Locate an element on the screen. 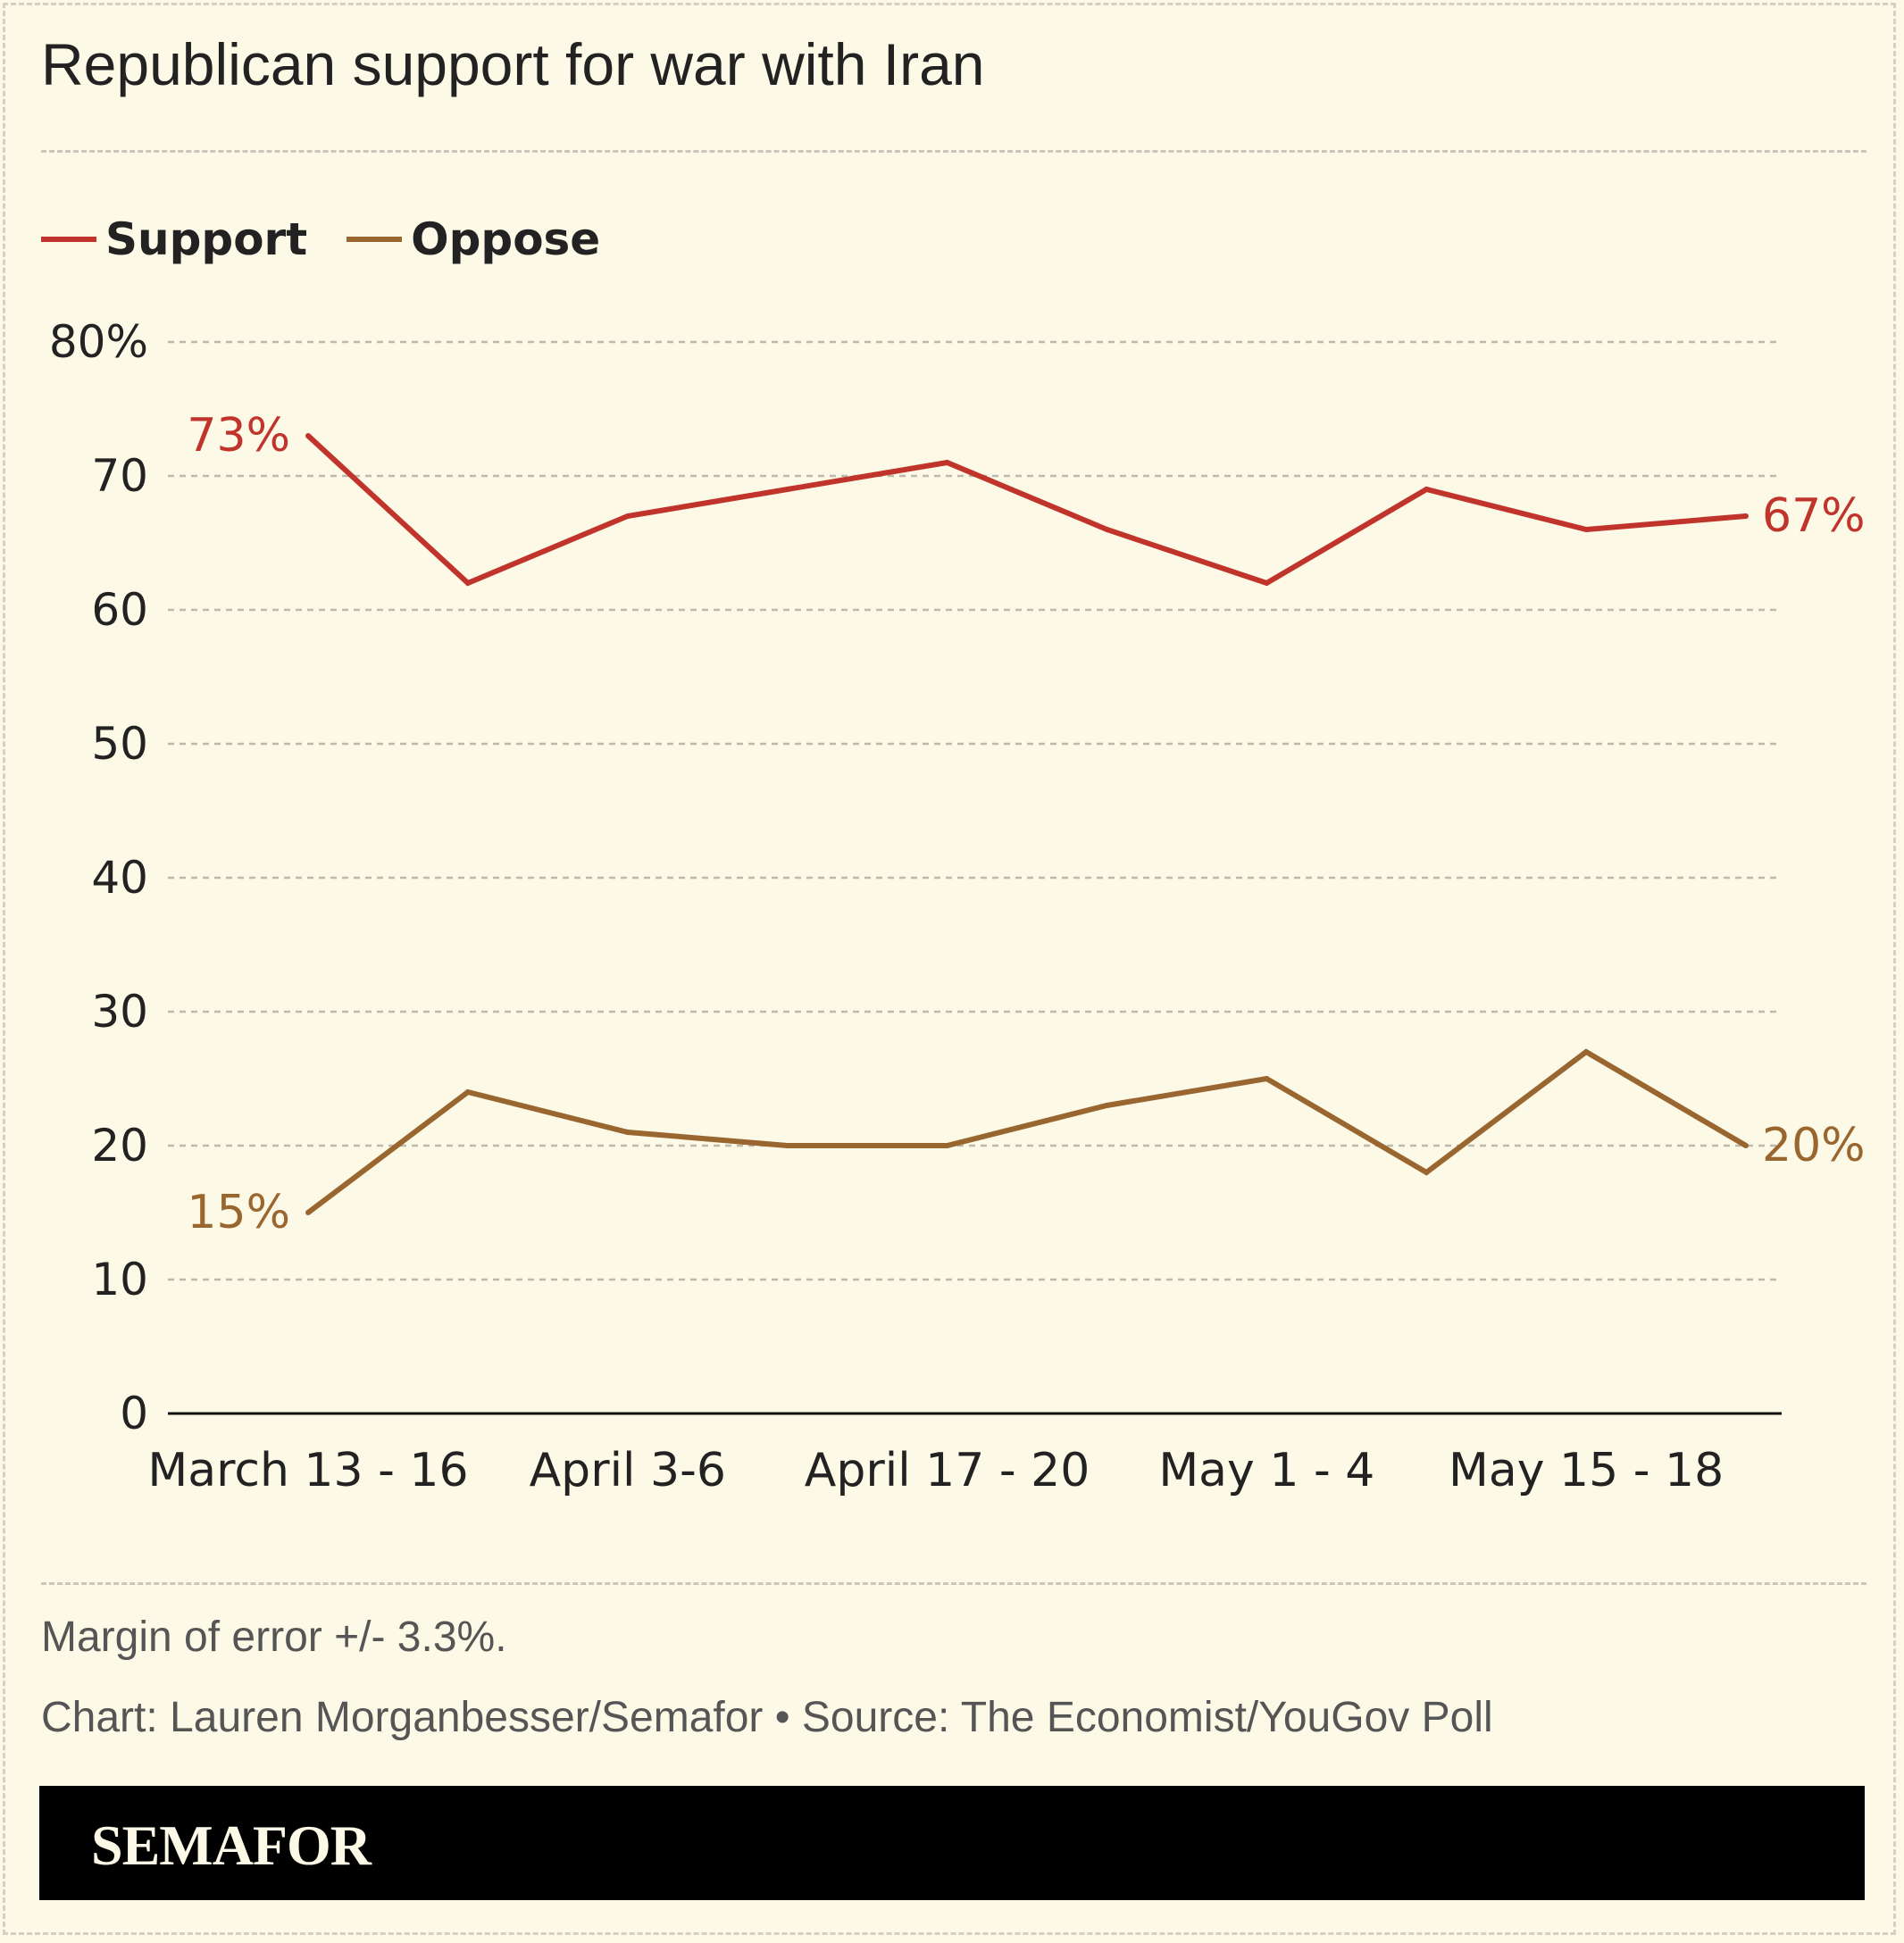 This screenshot has height=1943, width=1904. x-tick-label: May 15 - 18 is located at coordinates (1586, 1470).